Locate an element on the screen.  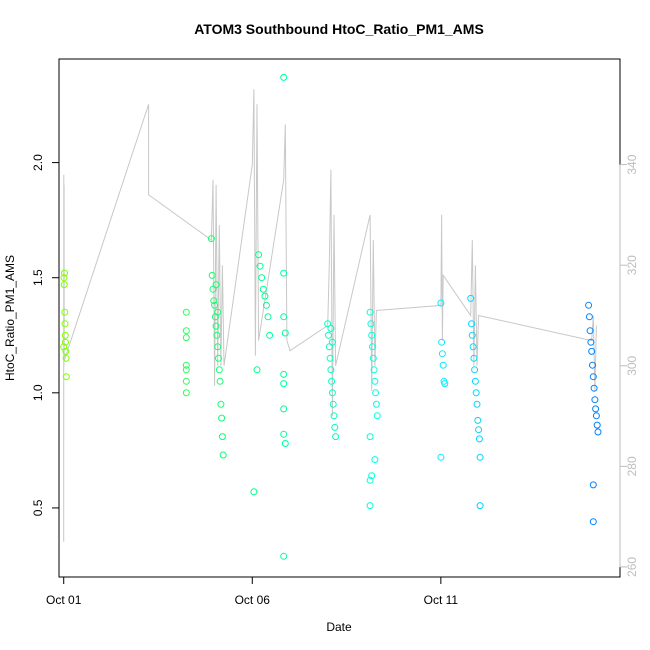
x-tick-label-0: Oct 01 is located at coordinates (64, 600).